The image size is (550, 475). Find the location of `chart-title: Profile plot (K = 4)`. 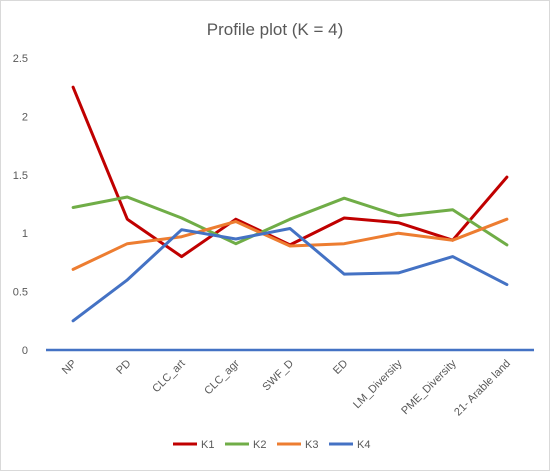

chart-title: Profile plot (K = 4) is located at coordinates (275, 29).